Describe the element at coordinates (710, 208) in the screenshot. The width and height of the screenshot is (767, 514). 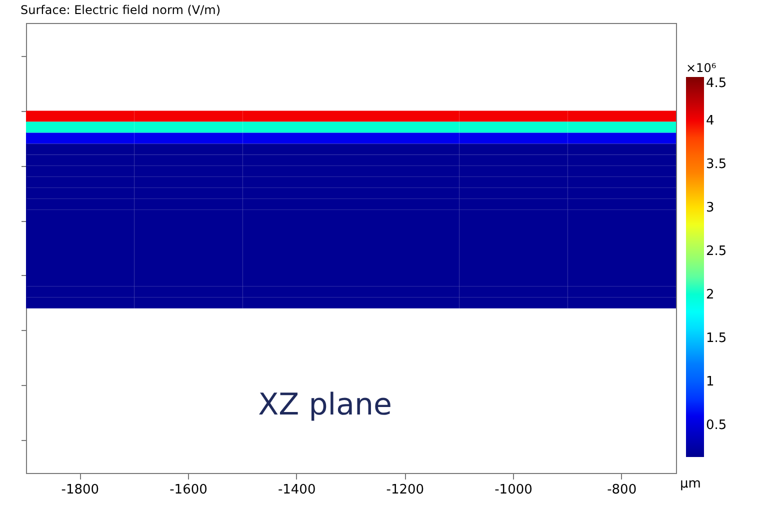
I see `color-bar-label: 3` at that location.